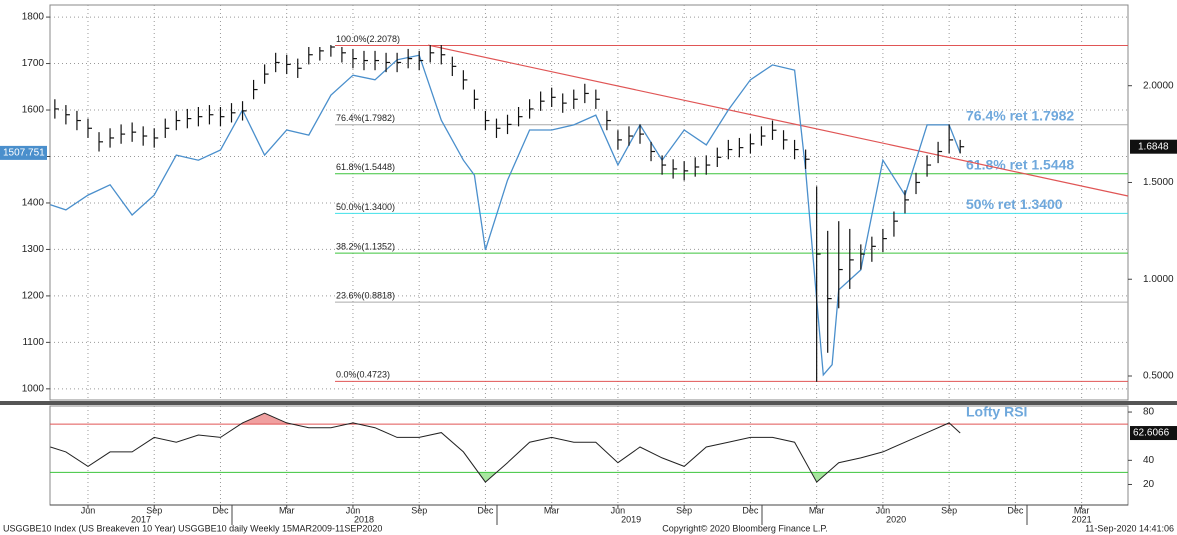  I want to click on y2-tick-label: 20, so click(1149, 484).